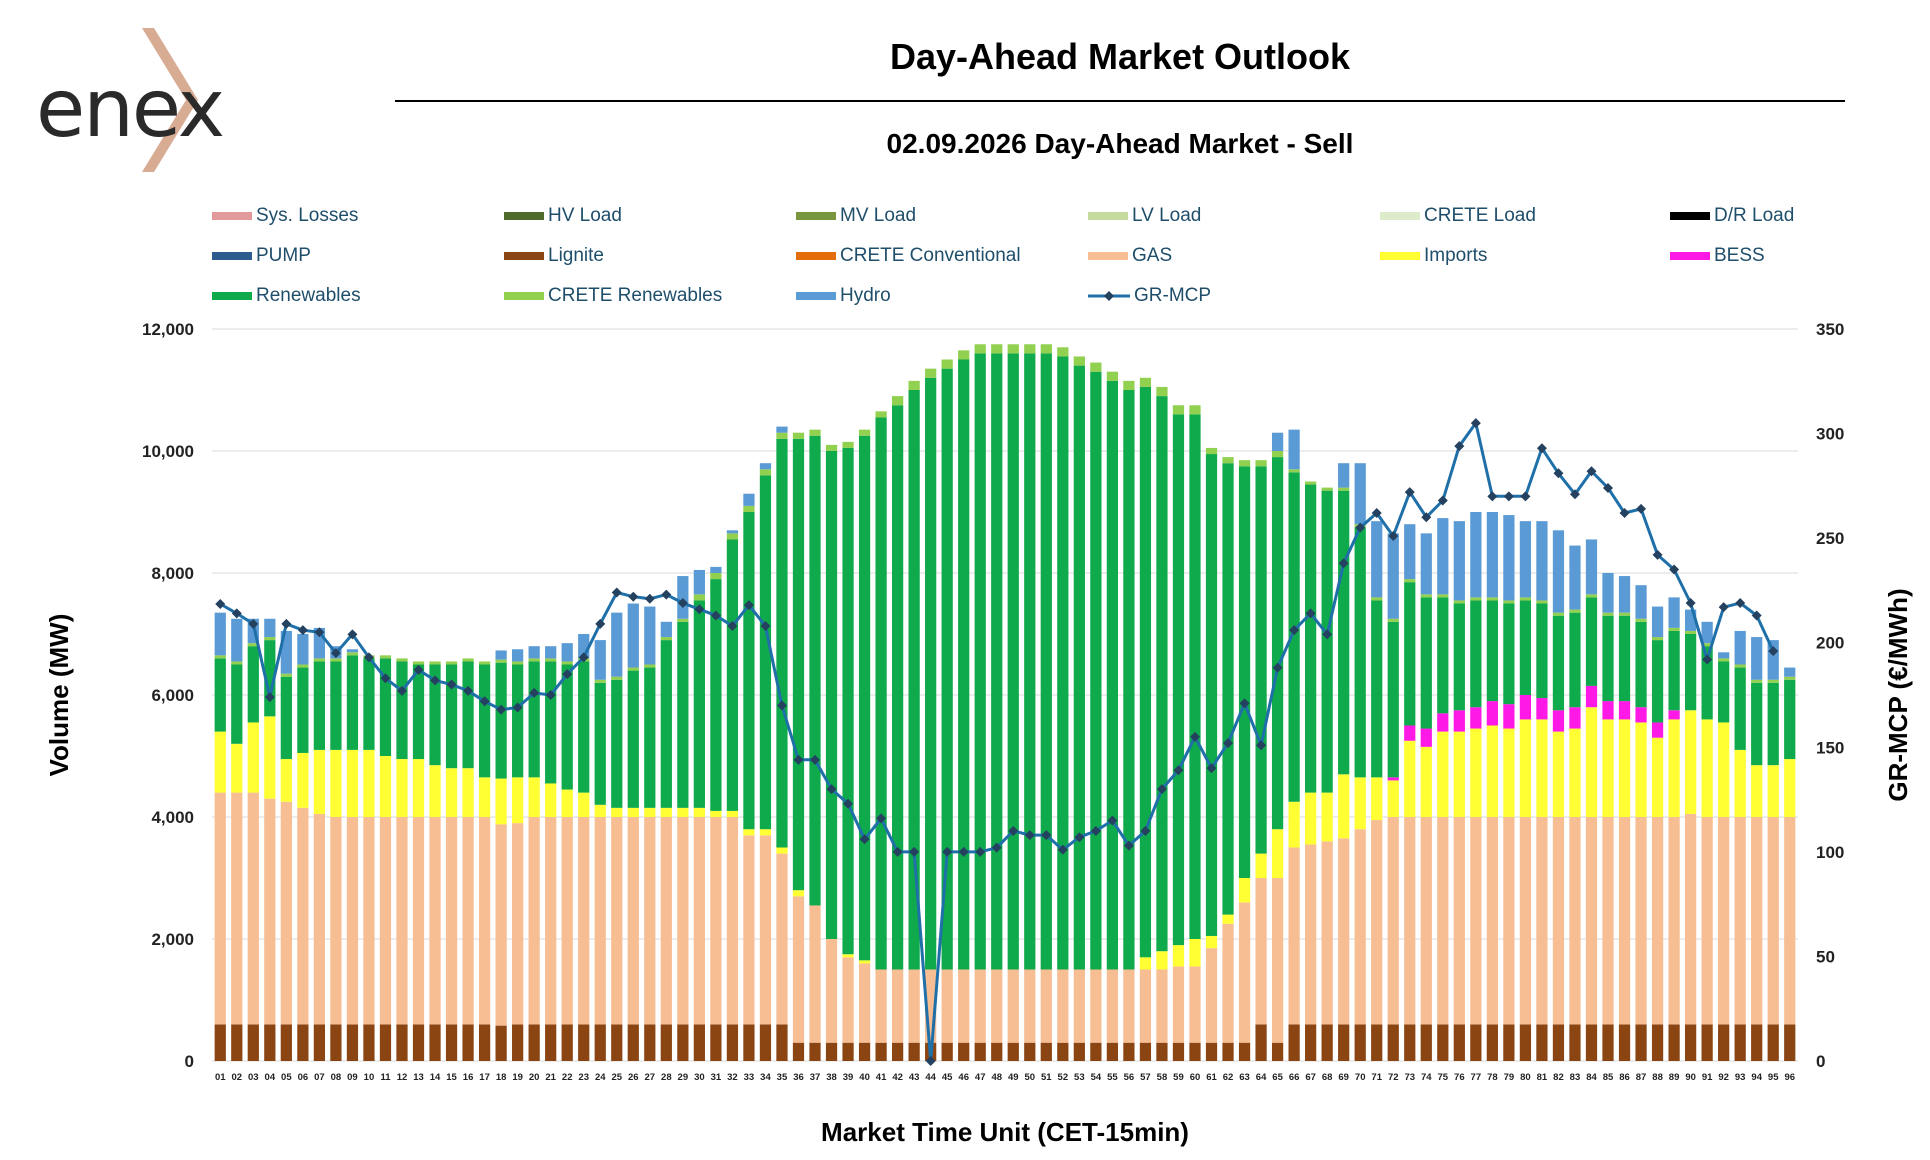  I want to click on legend-item: Hydro, so click(843, 296).